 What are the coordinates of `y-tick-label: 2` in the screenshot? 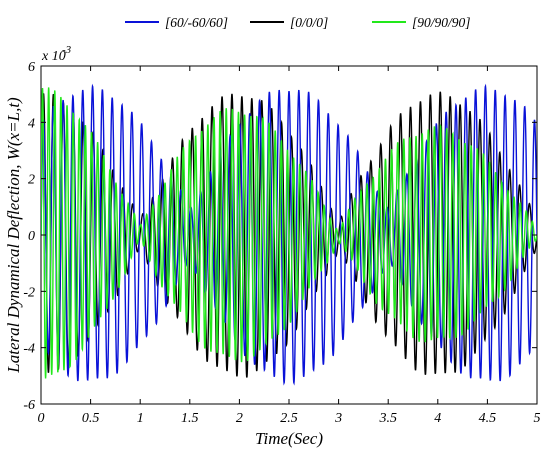 It's located at (31, 180).